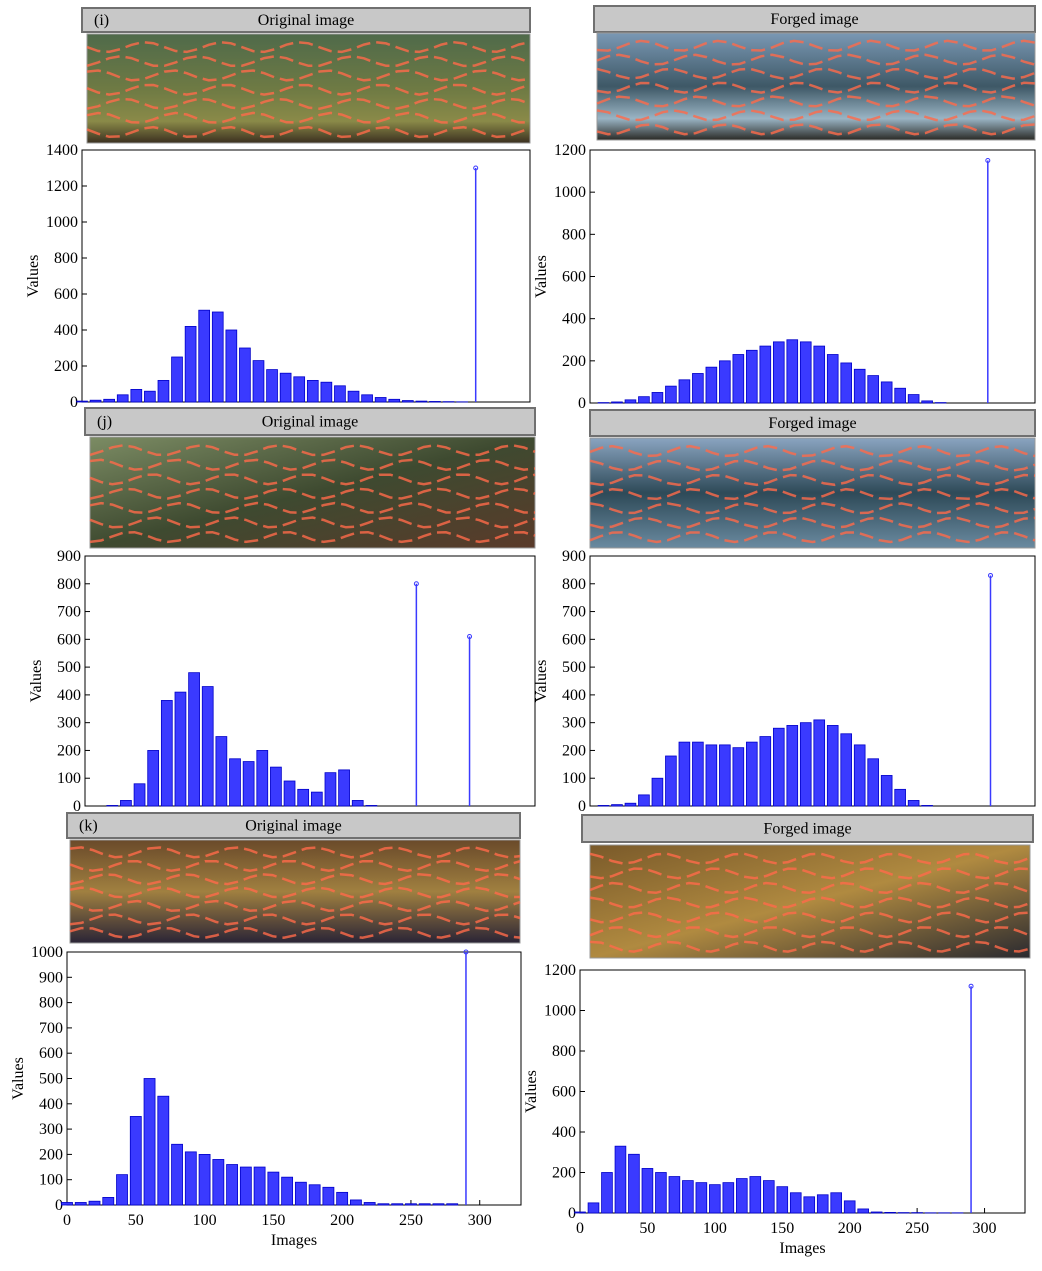 This screenshot has height=1271, width=1042. Describe the element at coordinates (295, 891) in the screenshot. I see `image` at that location.